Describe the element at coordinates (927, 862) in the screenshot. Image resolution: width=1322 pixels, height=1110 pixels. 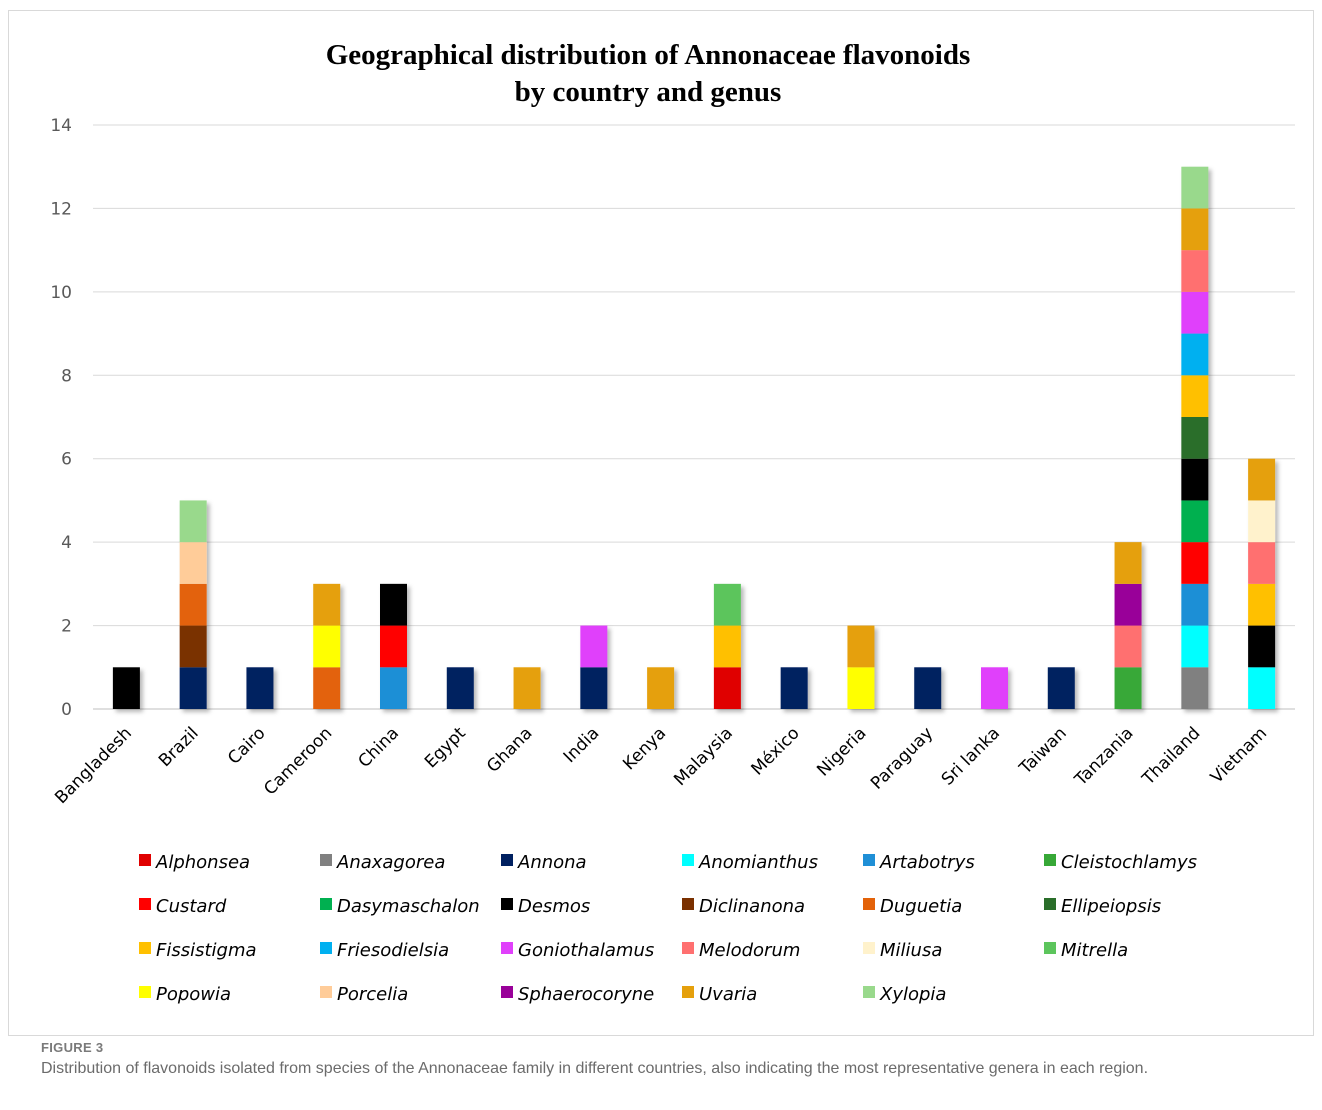
I see `legend-label: Artabotrys` at that location.